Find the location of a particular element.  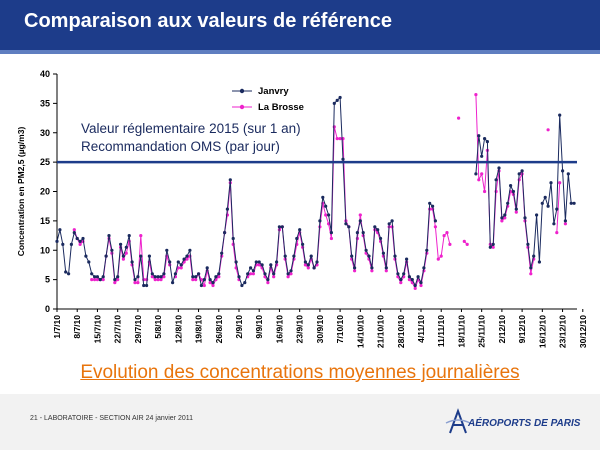

reference-label: Valeur réglementaire 2015 (sur 1 an) is located at coordinates (191, 128).